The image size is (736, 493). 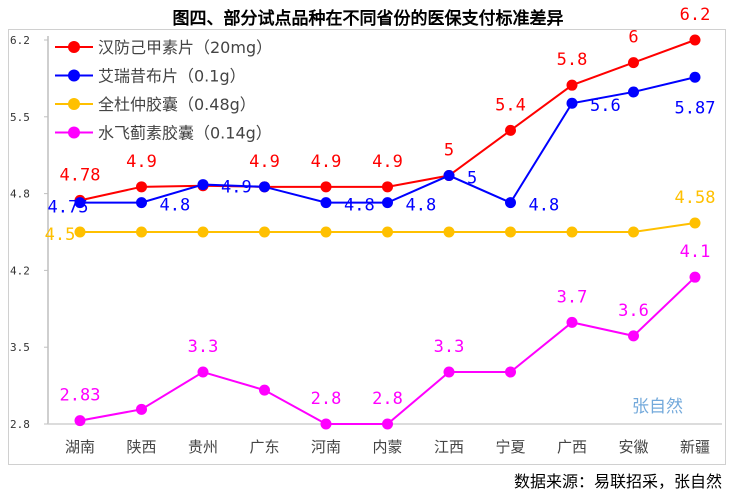 I want to click on data-label: 4.1, so click(x=695, y=252).